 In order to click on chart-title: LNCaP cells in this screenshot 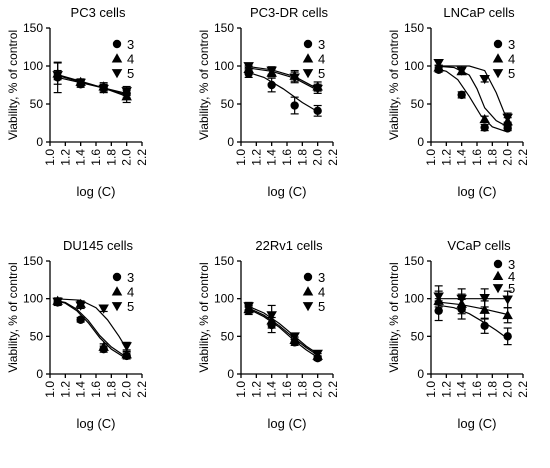, I will do `click(479, 12)`.